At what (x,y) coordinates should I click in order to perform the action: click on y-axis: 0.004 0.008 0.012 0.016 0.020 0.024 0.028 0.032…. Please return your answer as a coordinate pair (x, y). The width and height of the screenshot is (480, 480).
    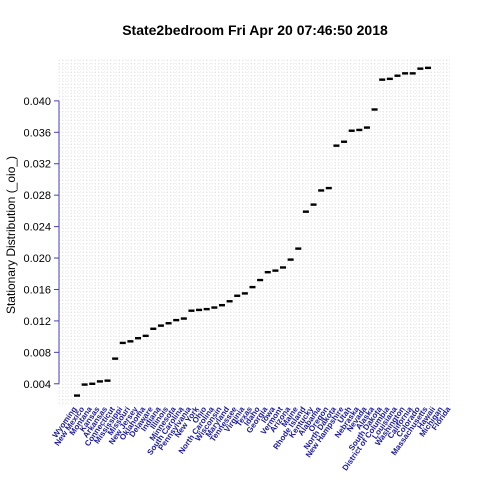
    Looking at the image, I should click on (41, 243).